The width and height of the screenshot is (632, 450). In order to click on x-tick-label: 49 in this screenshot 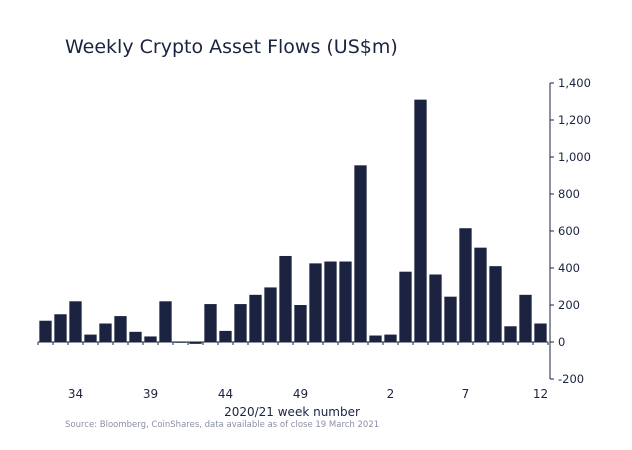, I will do `click(300, 394)`.